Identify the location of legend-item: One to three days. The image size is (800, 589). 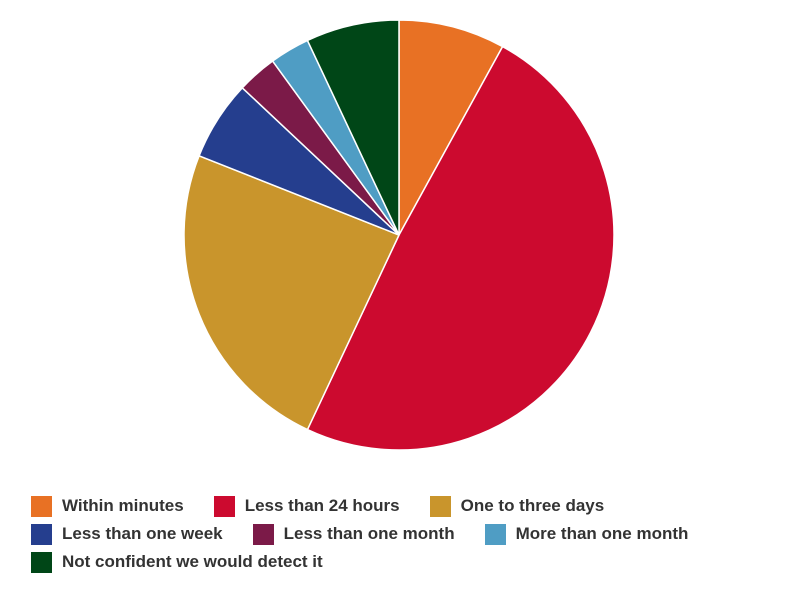
(517, 506).